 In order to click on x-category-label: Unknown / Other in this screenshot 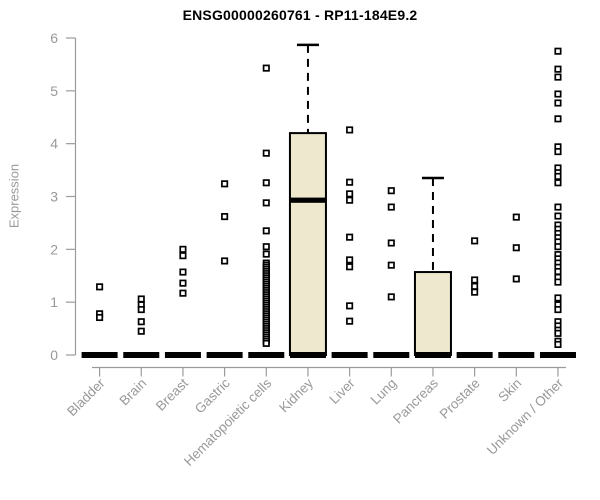, I will do `click(525, 416)`.